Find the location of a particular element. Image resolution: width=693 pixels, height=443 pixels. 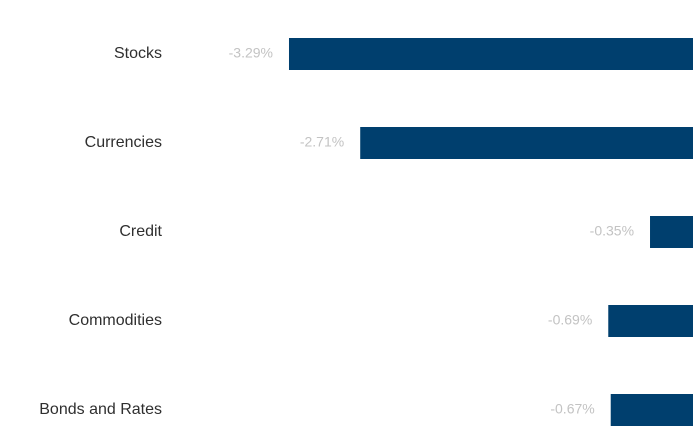

value-label: -3.29% is located at coordinates (251, 53).